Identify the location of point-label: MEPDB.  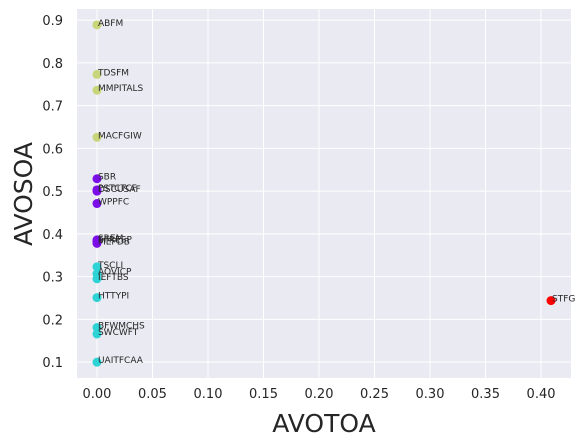
(114, 242).